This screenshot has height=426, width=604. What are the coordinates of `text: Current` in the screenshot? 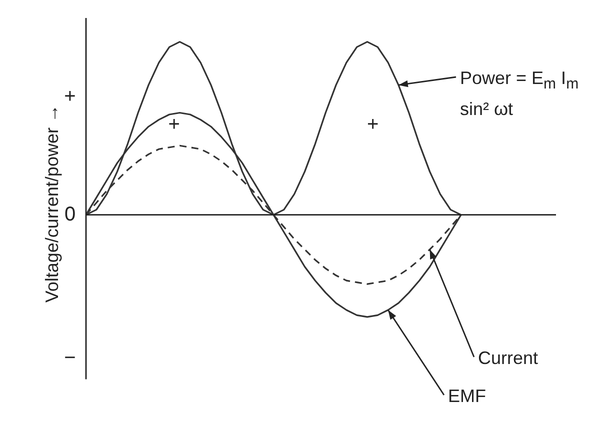 It's located at (508, 358).